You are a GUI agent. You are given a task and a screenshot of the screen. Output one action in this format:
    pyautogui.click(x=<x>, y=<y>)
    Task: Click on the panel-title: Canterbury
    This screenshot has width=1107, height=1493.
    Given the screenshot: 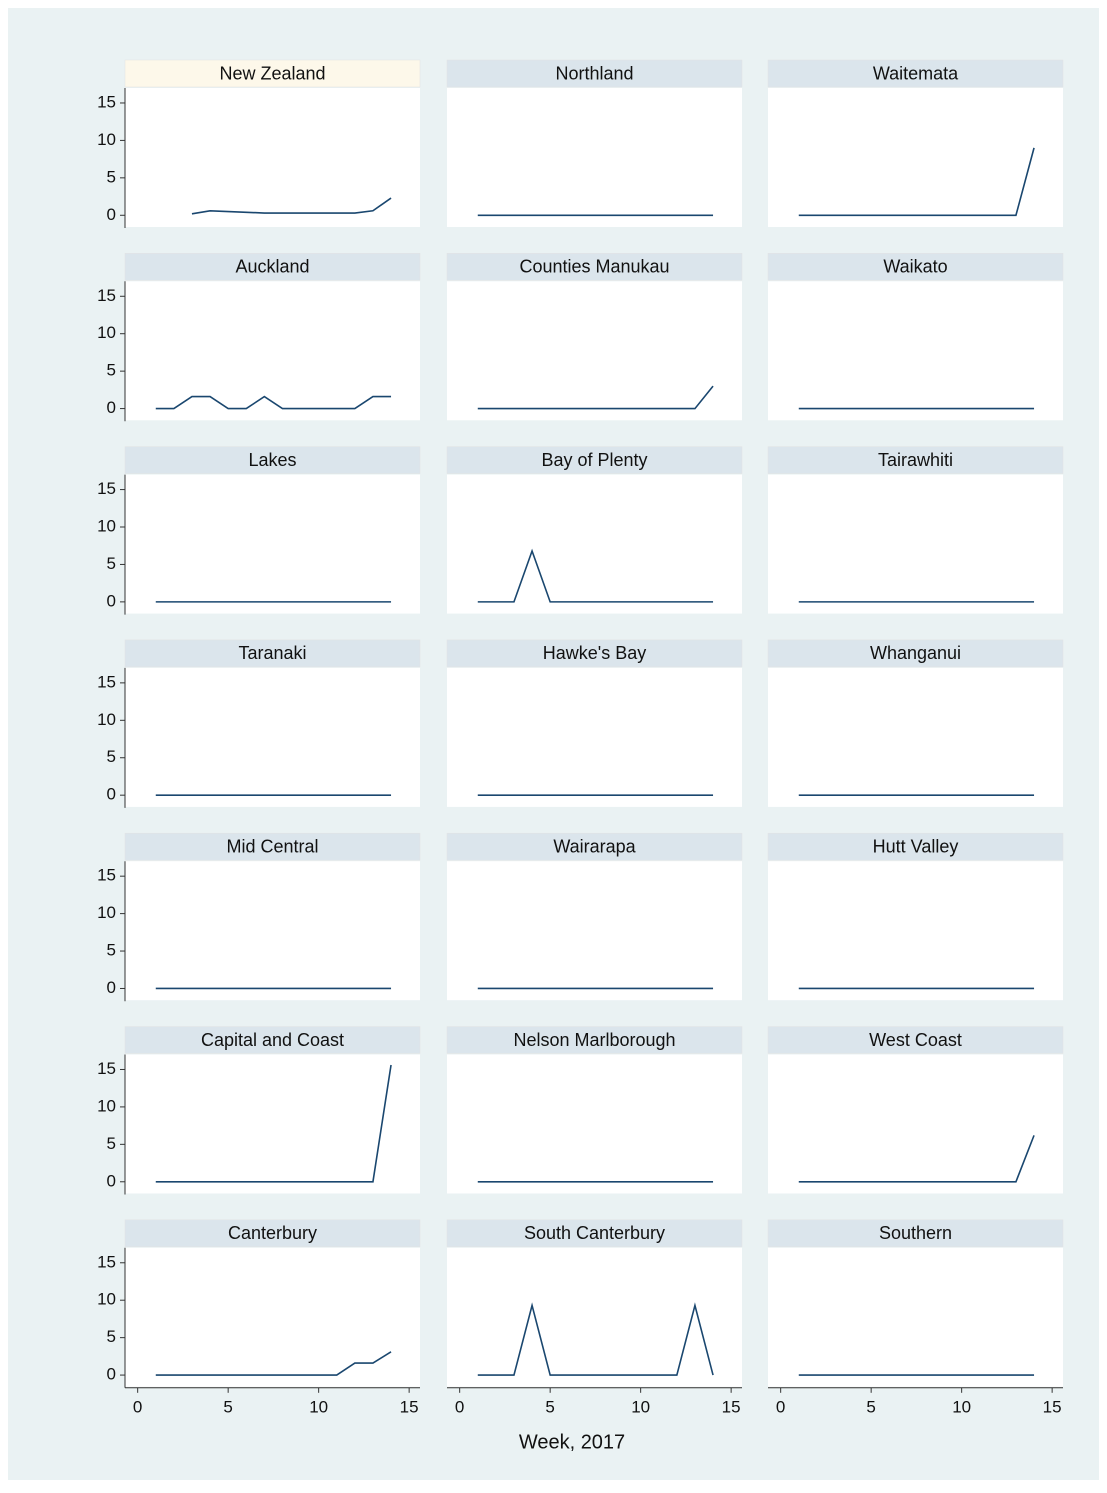 What is the action you would take?
    pyautogui.click(x=272, y=1233)
    